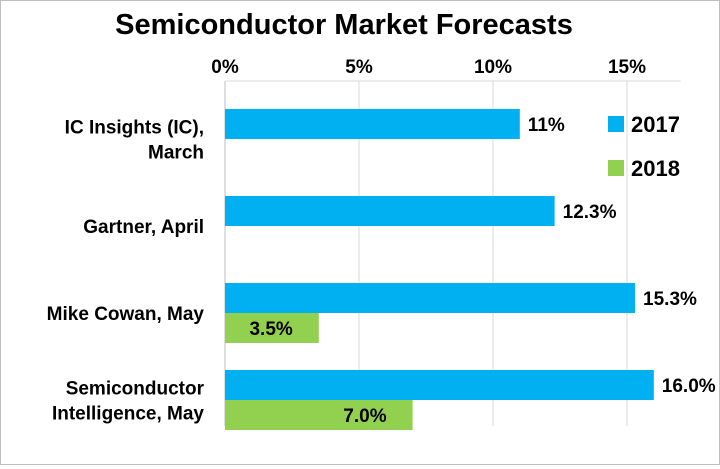 The image size is (720, 469). Describe the element at coordinates (128, 414) in the screenshot. I see `y-category-label: Intelligence, May` at that location.